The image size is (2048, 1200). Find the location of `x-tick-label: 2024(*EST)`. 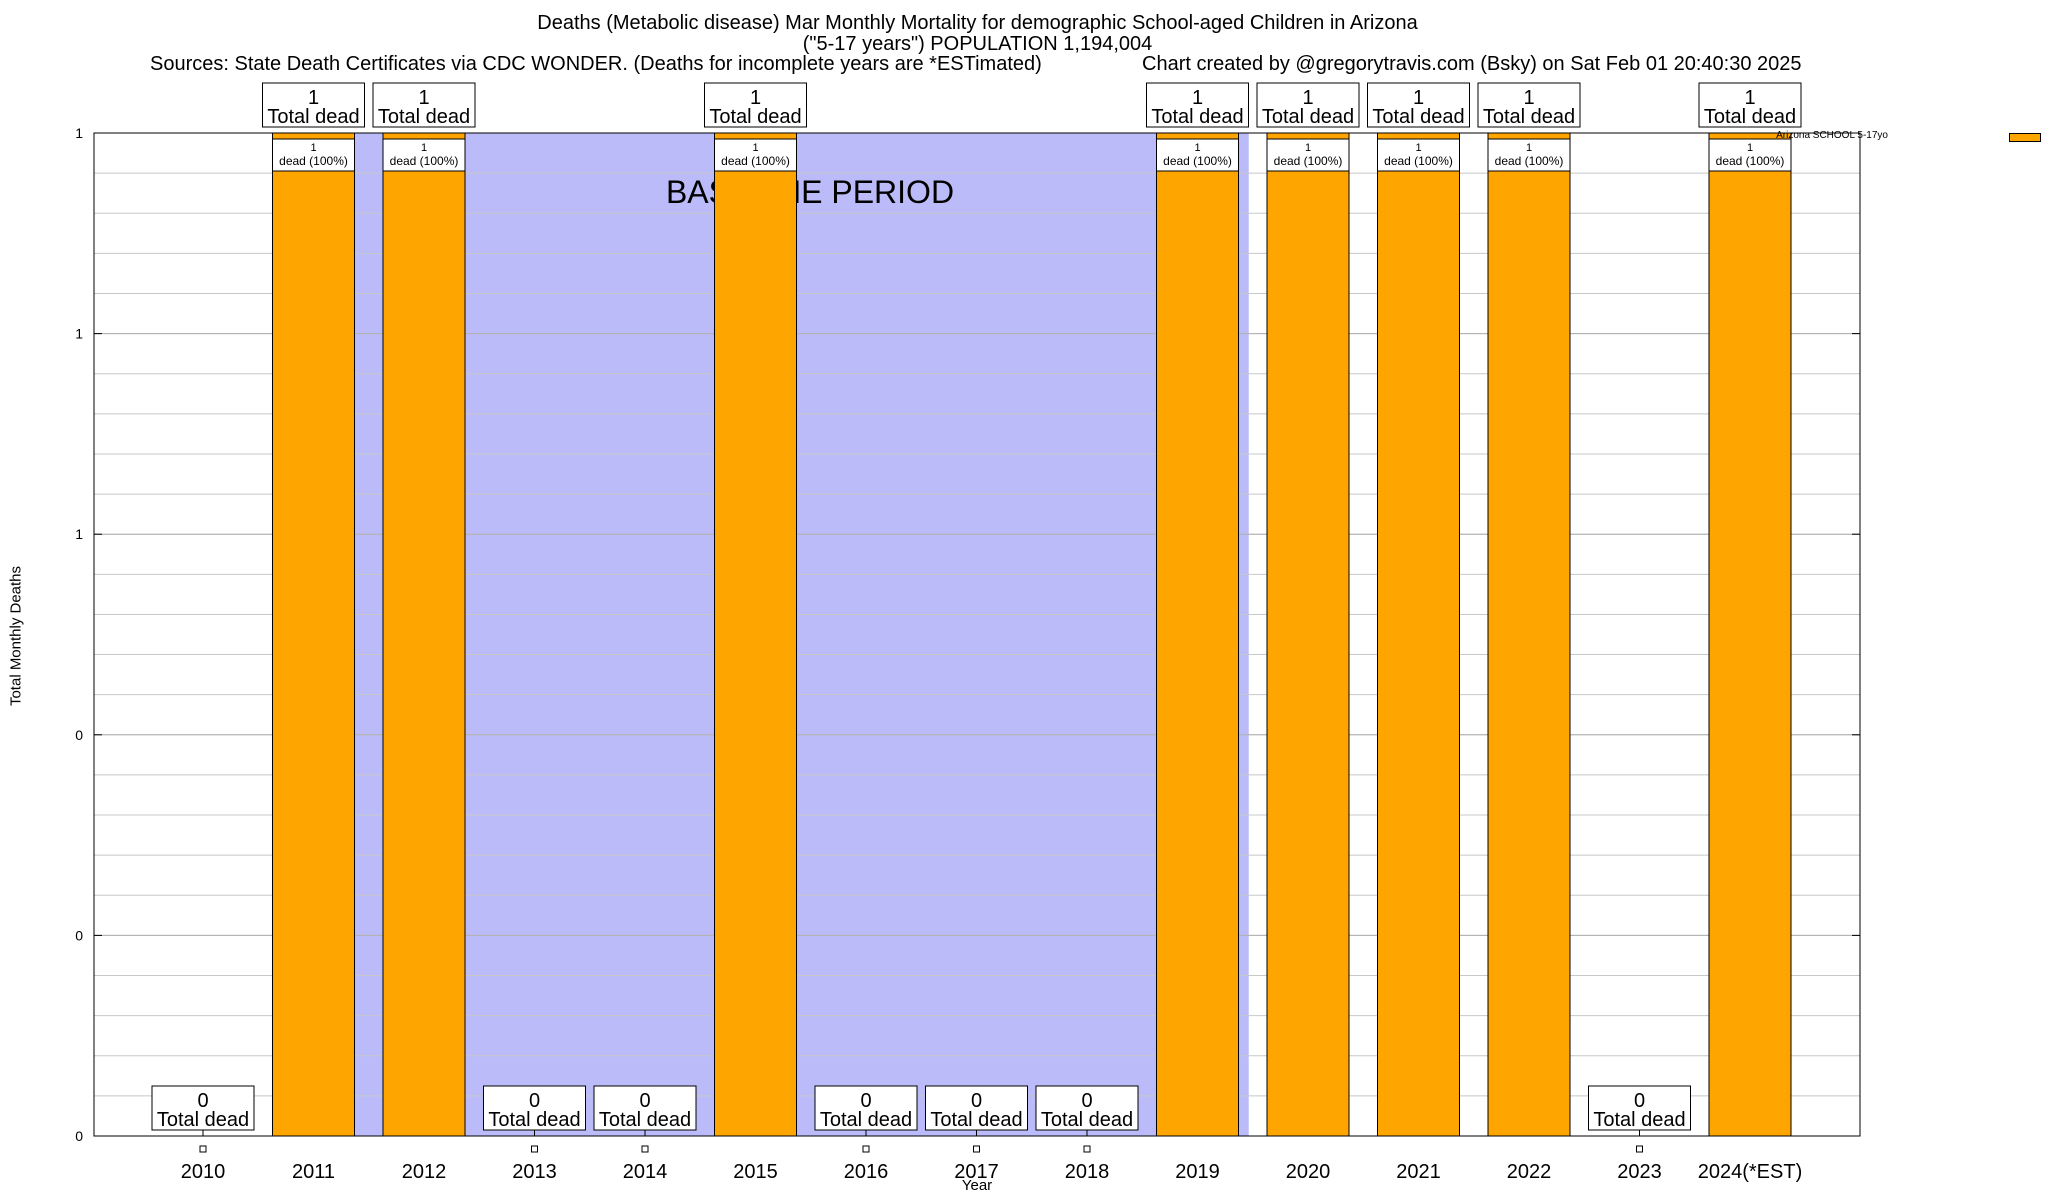

x-tick-label: 2024(*EST) is located at coordinates (1750, 1172).